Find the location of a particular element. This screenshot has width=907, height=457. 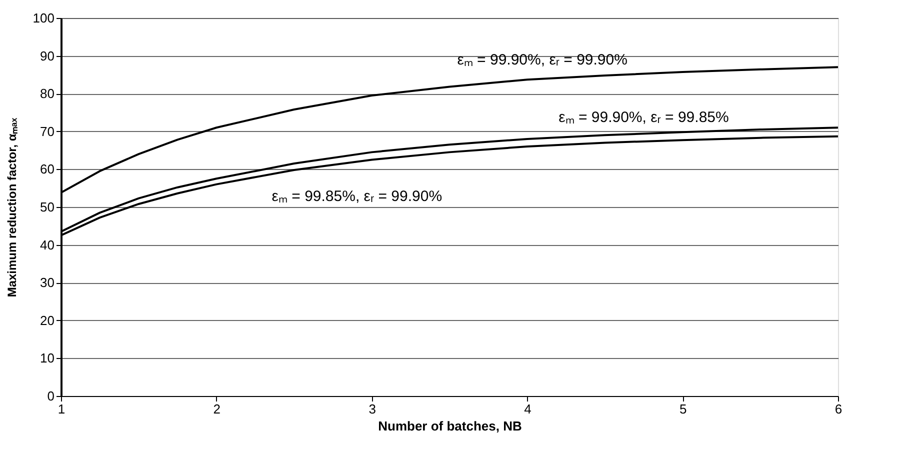

series-label: εₘ = 99.90%, εᵣ = 99.85% is located at coordinates (643, 117).